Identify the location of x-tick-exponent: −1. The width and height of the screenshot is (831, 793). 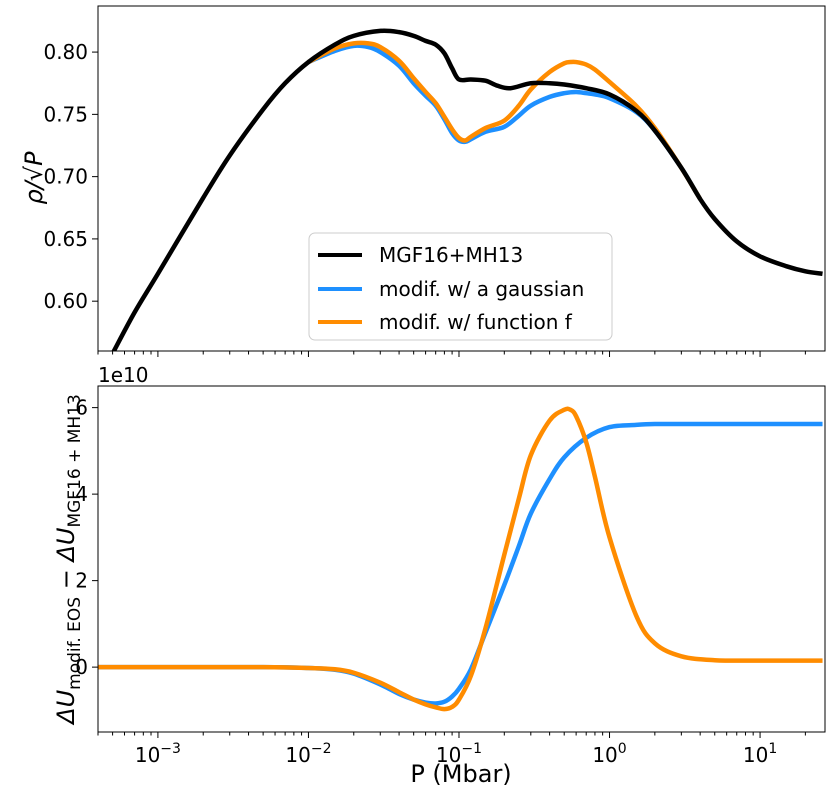
(471, 749).